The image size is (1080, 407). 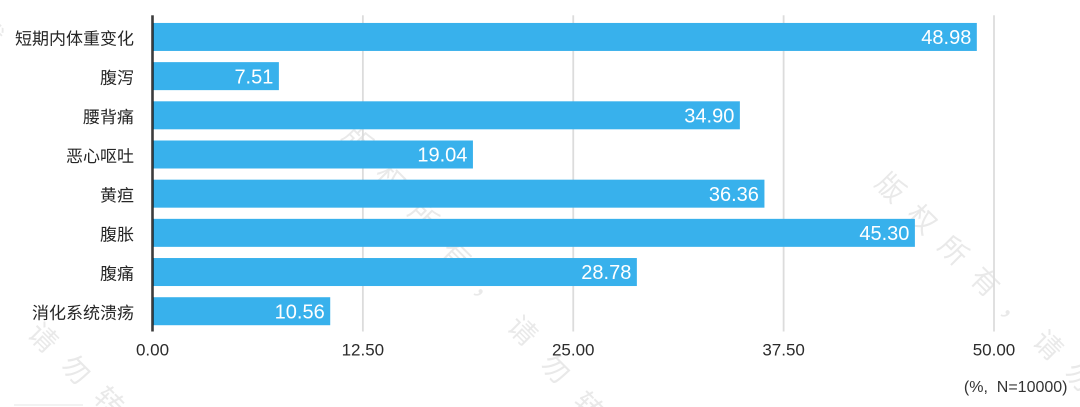 I want to click on svg-text: 45.30, so click(x=884, y=234).